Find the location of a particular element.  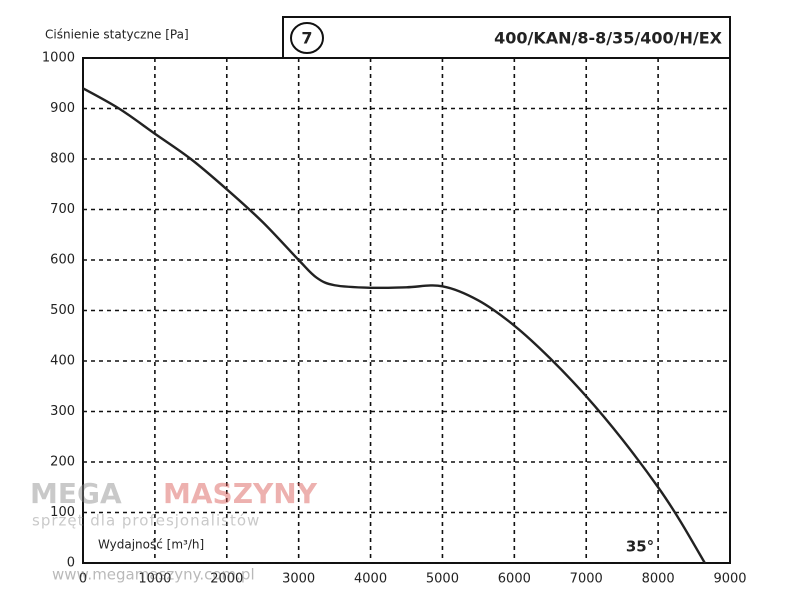

watermark-url: www.megamaszyny.com.pl is located at coordinates (153, 575).